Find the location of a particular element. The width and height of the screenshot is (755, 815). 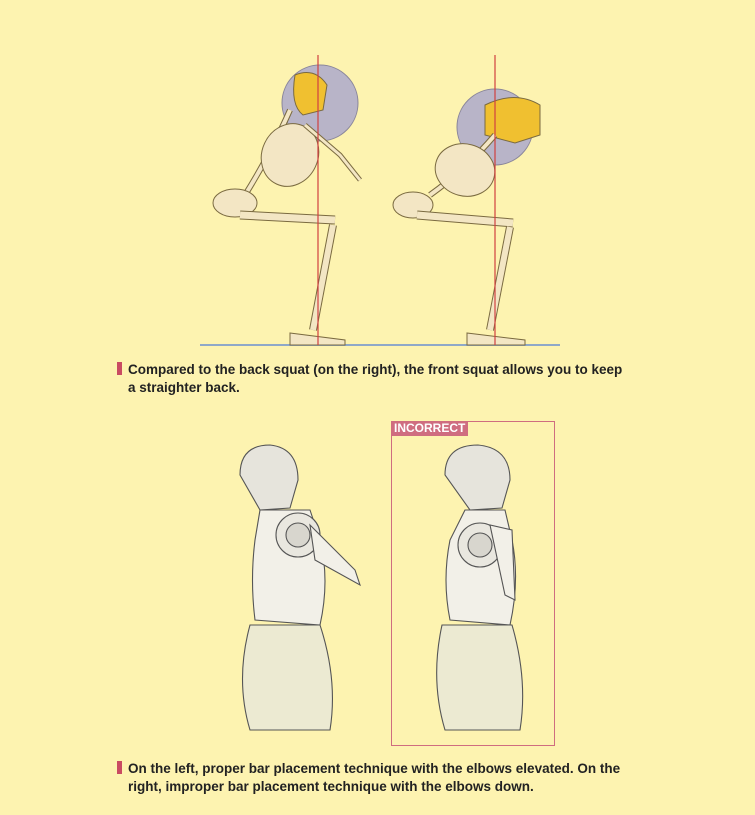

squat-caption-line2: a straighter back. is located at coordinates (184, 387).